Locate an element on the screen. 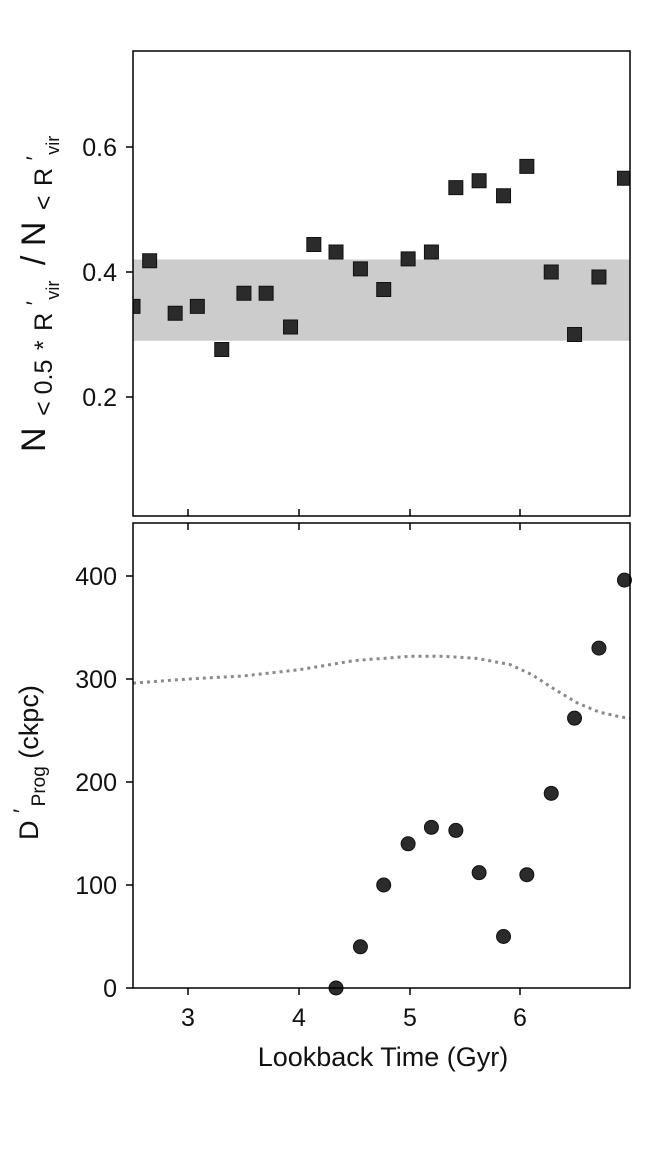  ylabel-n2: N is located at coordinates (34, 234).